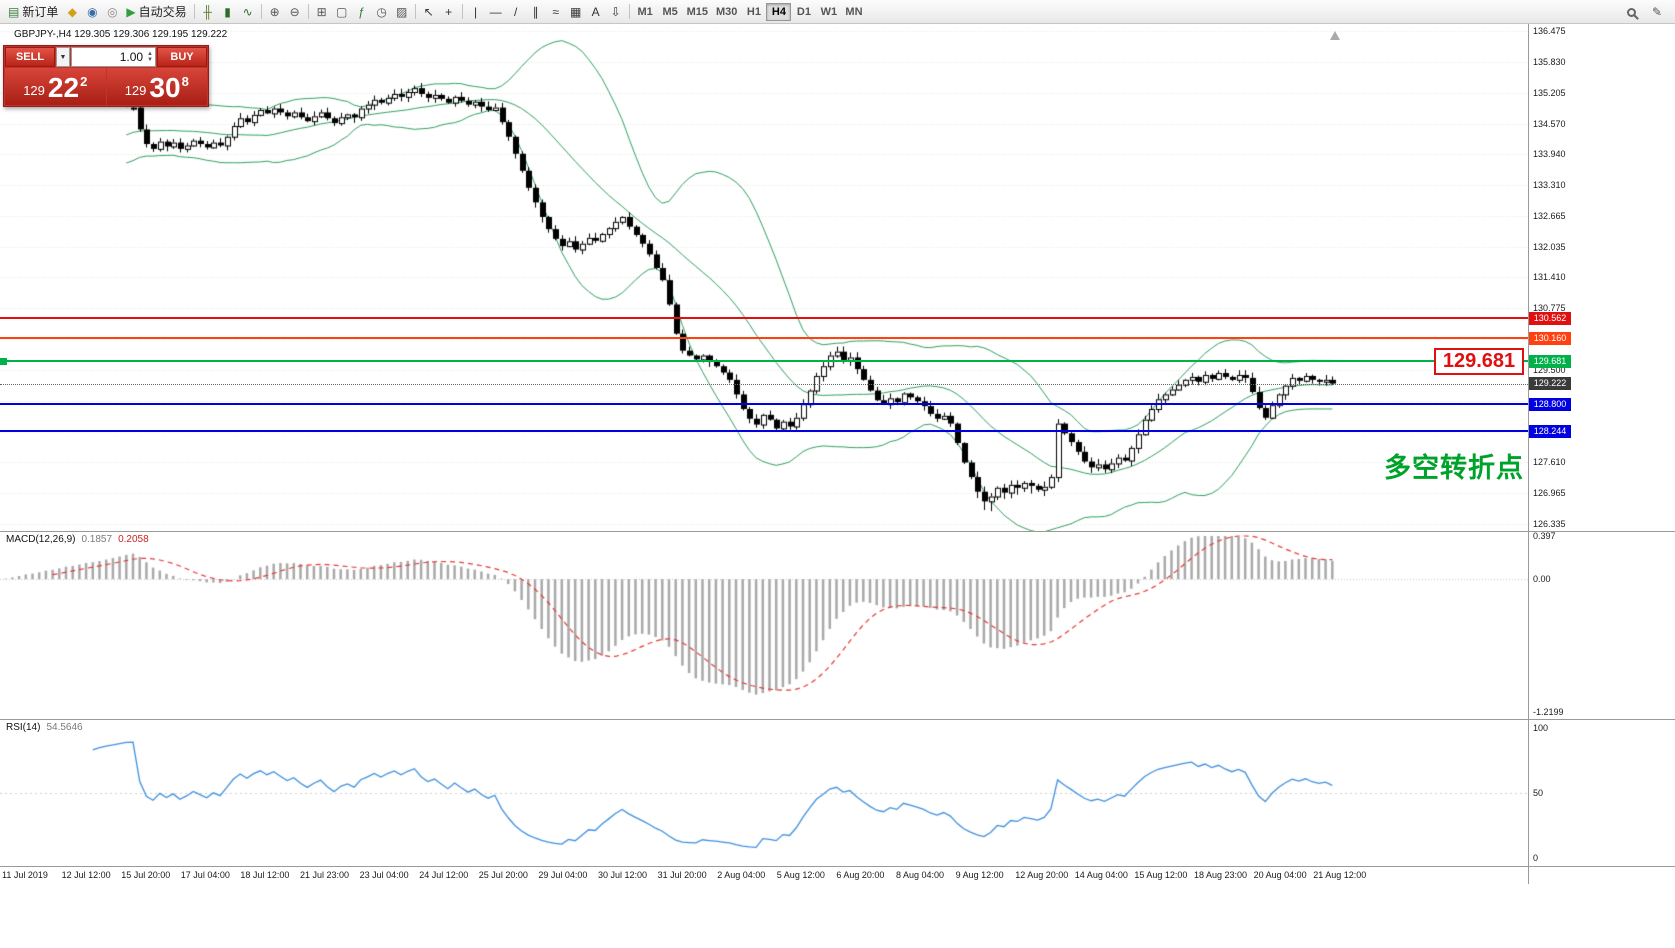 The width and height of the screenshot is (1675, 948). I want to click on volume-spin-buttons: ▲ ▼, so click(150, 57).